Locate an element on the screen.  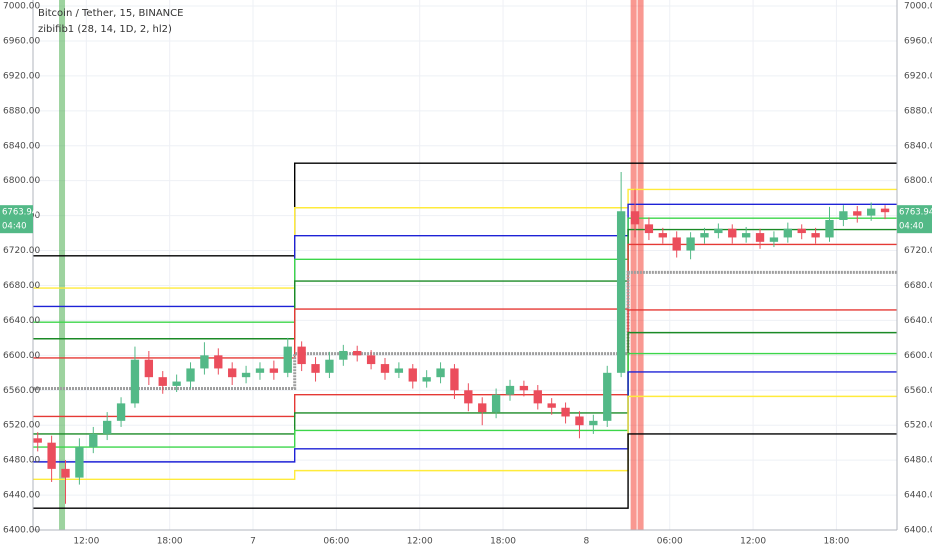
y-tick-label: 6840.00 is located at coordinates (918, 146).